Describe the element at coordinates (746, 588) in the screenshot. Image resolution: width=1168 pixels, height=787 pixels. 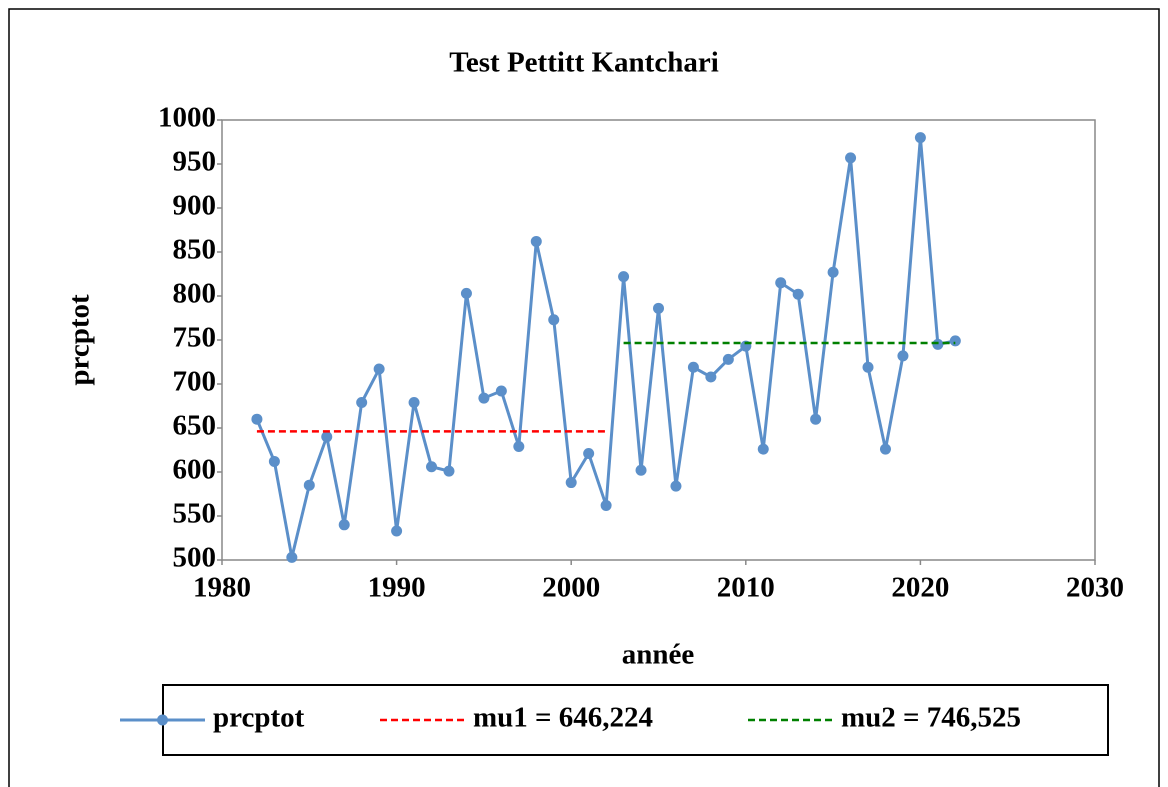
I see `x-tick-label: 2010` at that location.